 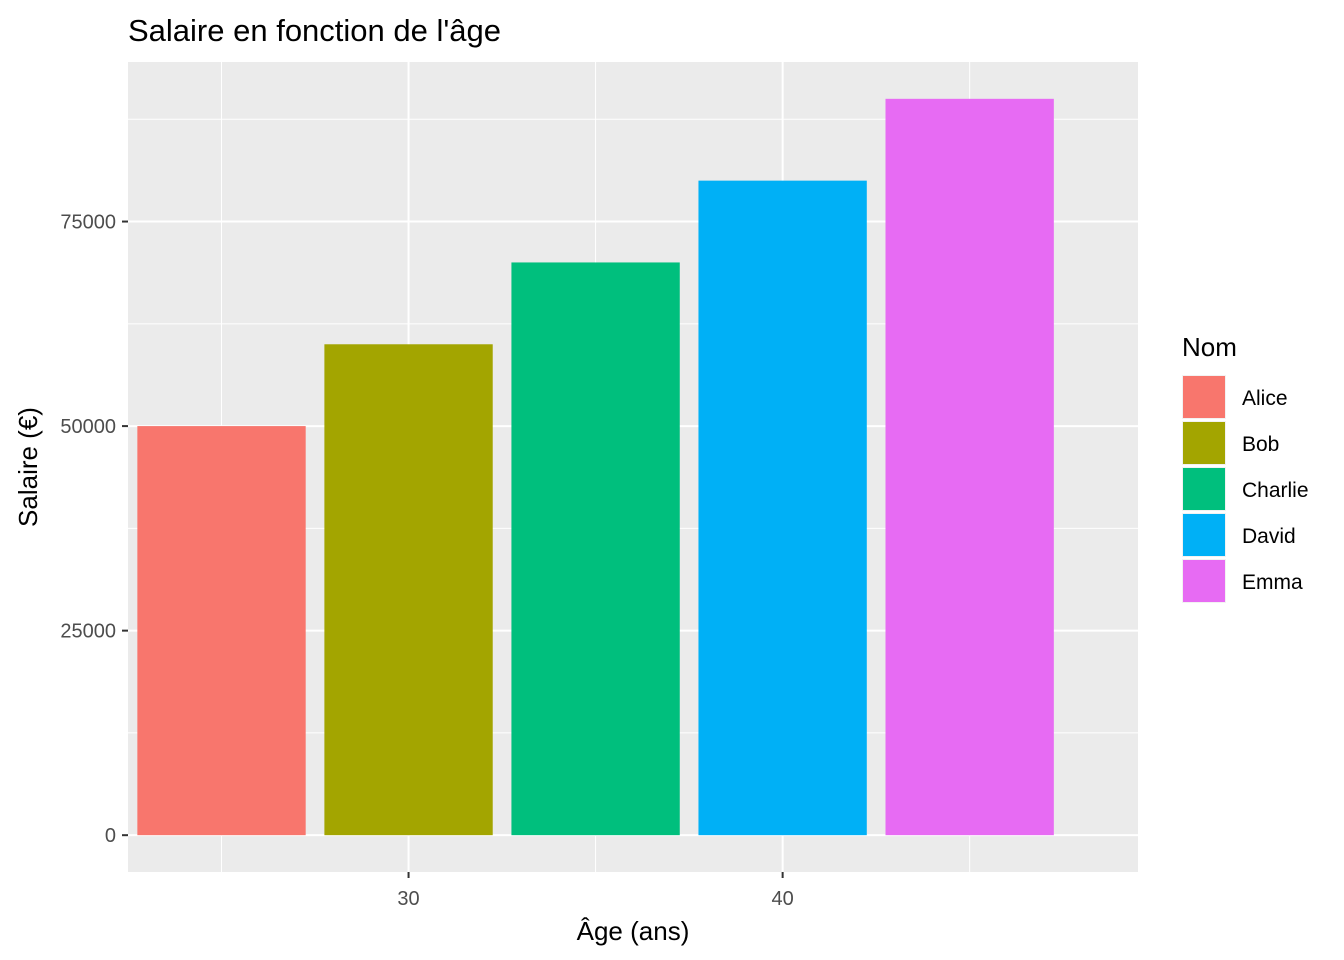 I want to click on bar-charlie, so click(x=595, y=549).